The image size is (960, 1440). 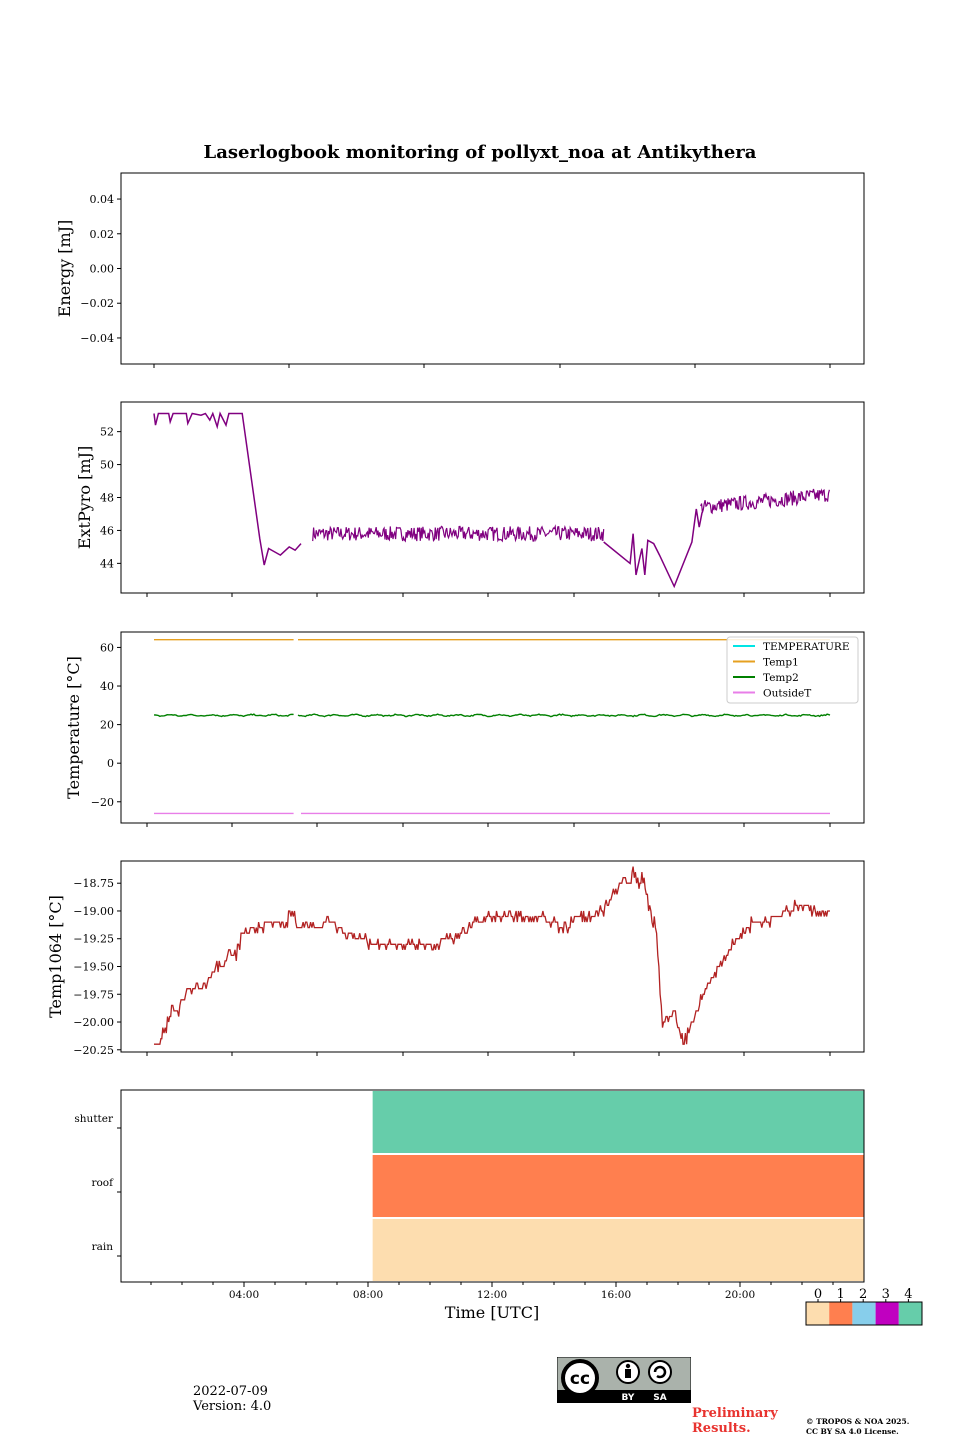 What do you see at coordinates (618, 1122) in the screenshot?
I see `status-block-shutter` at bounding box center [618, 1122].